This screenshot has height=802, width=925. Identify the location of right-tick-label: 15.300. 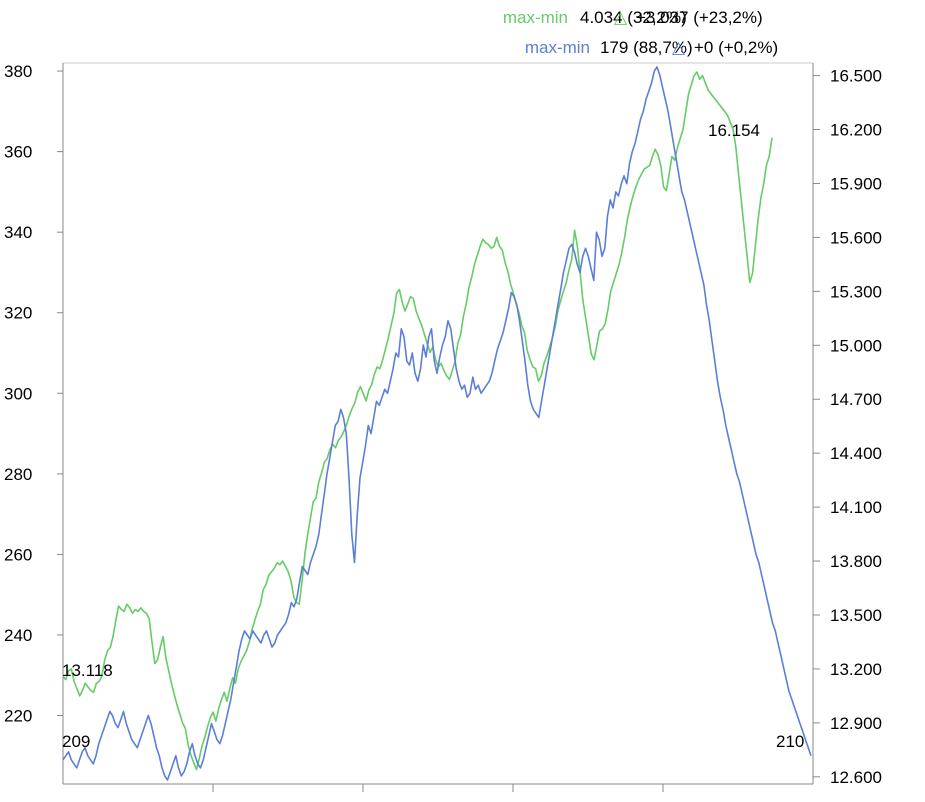
(856, 291).